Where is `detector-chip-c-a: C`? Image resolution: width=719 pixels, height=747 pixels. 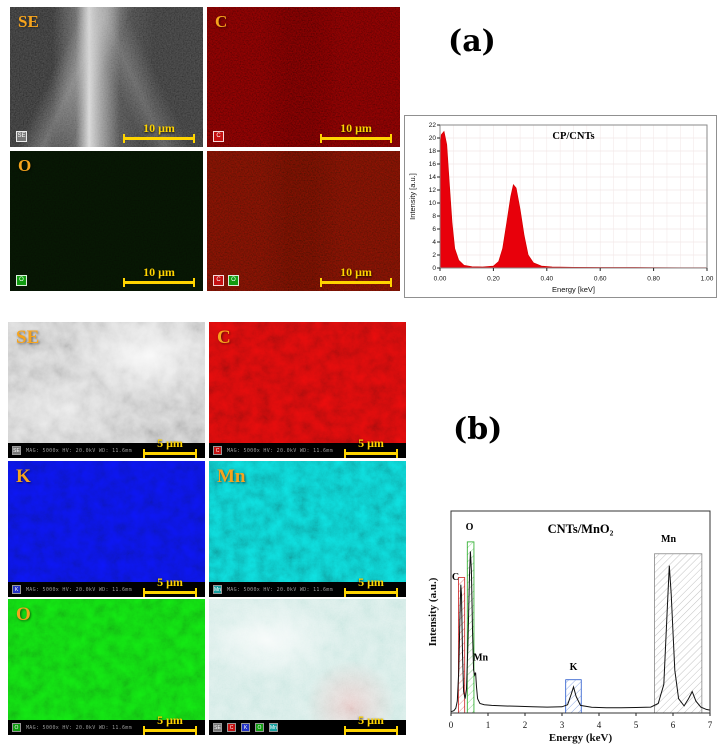 detector-chip-c-a: C is located at coordinates (218, 136).